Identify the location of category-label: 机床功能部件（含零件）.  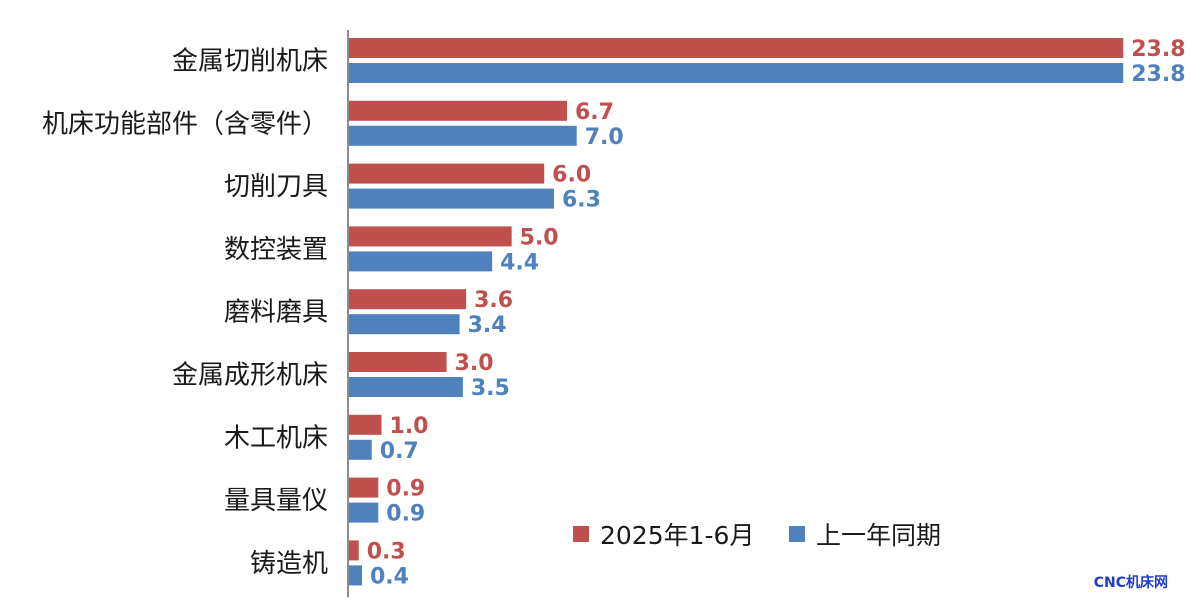
(185, 124).